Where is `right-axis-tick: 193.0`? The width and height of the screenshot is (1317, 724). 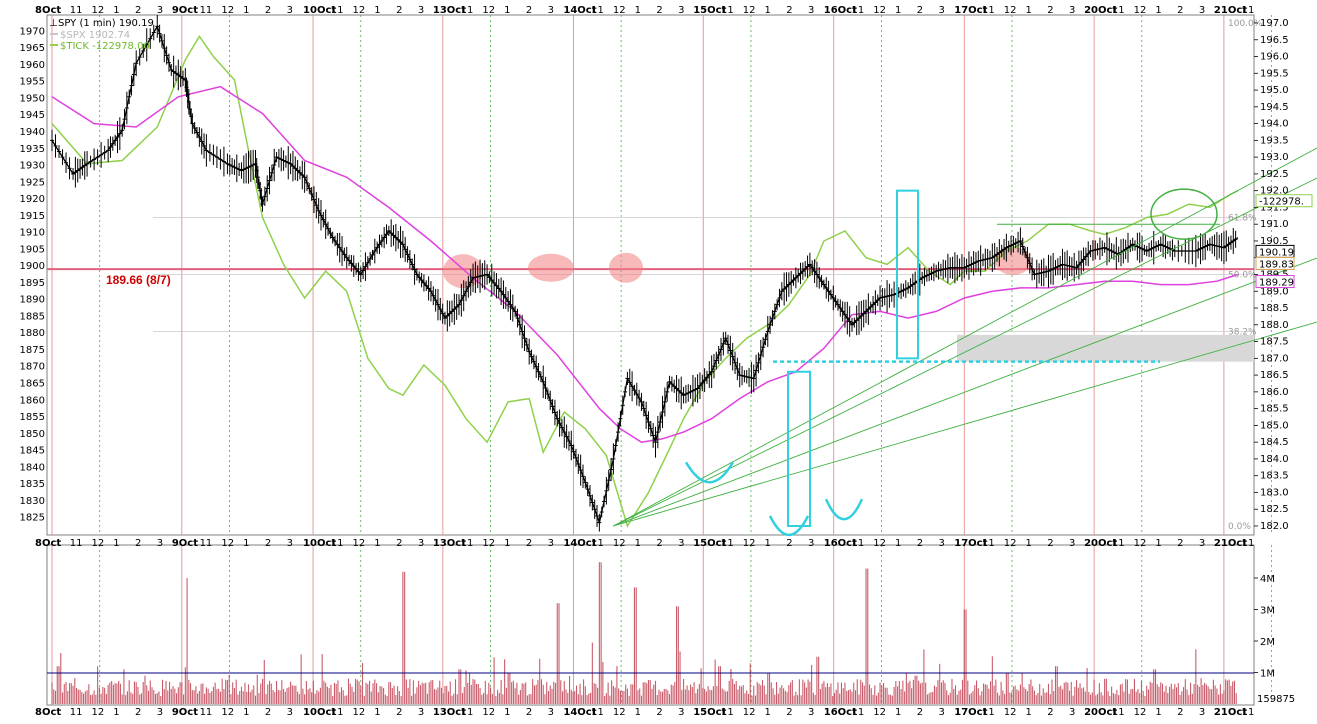
right-axis-tick: 193.0 is located at coordinates (1274, 157).